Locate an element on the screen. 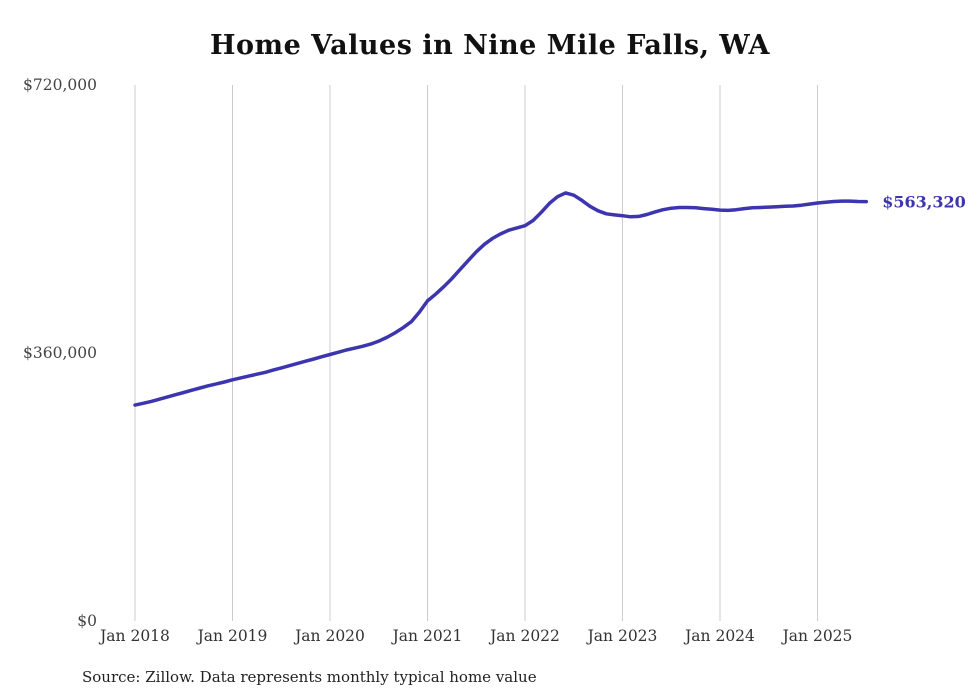 The image size is (980, 699). x-tick-label: Jan 2025 is located at coordinates (817, 636).